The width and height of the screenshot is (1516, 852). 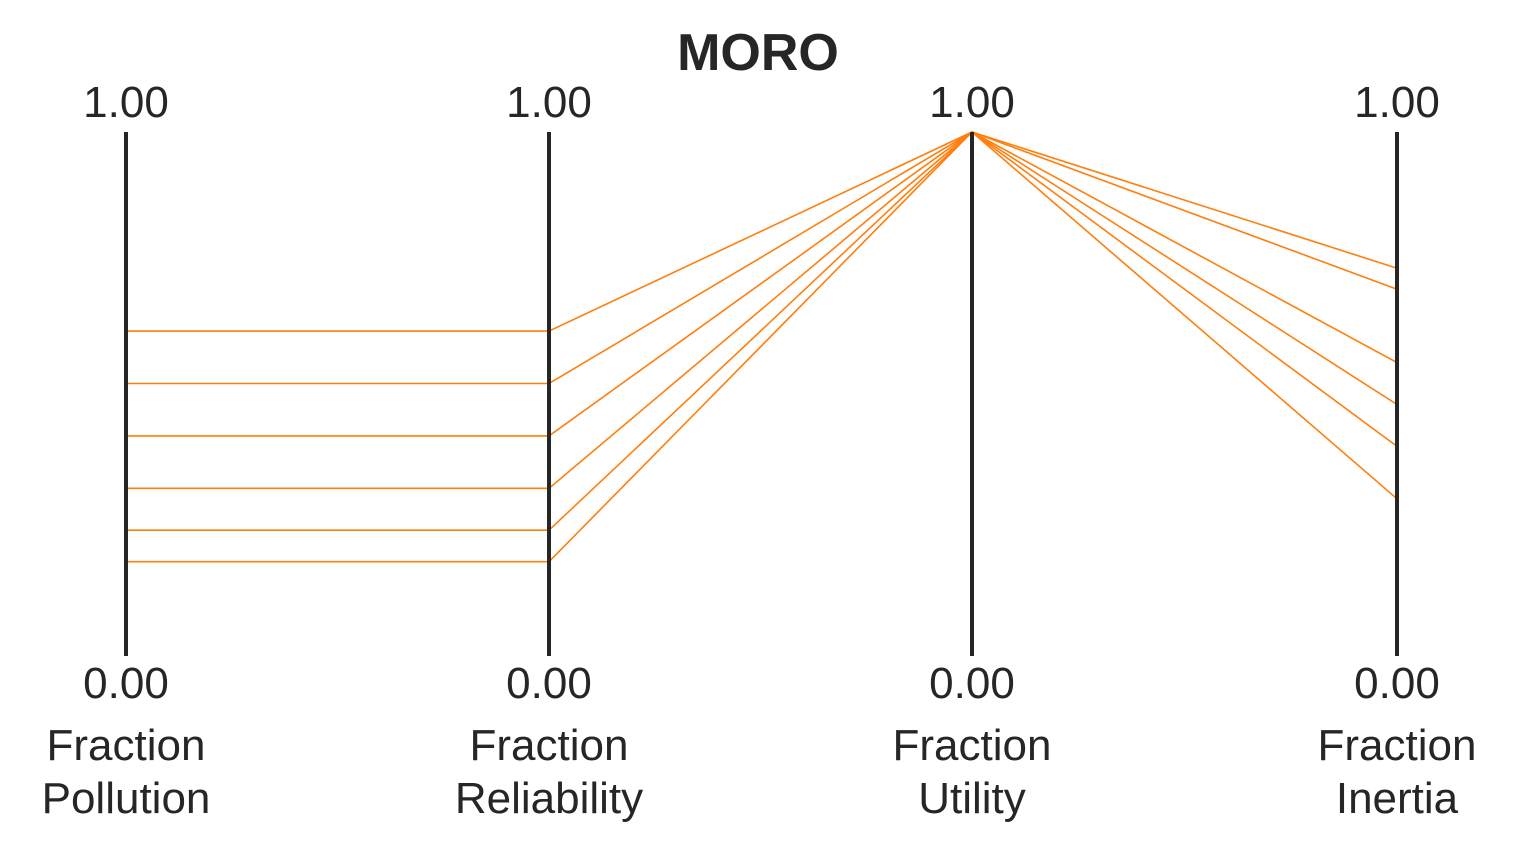 I want to click on axis-label-line2: Utility, so click(x=972, y=798).